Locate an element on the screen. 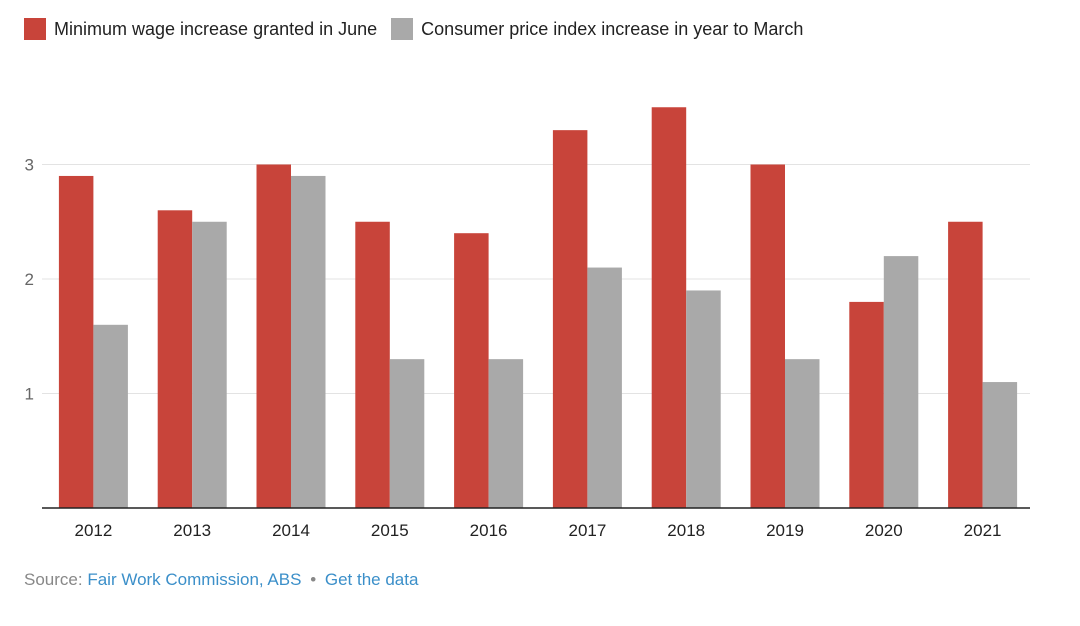 The width and height of the screenshot is (1080, 626). bar-wage-2018 is located at coordinates (669, 307).